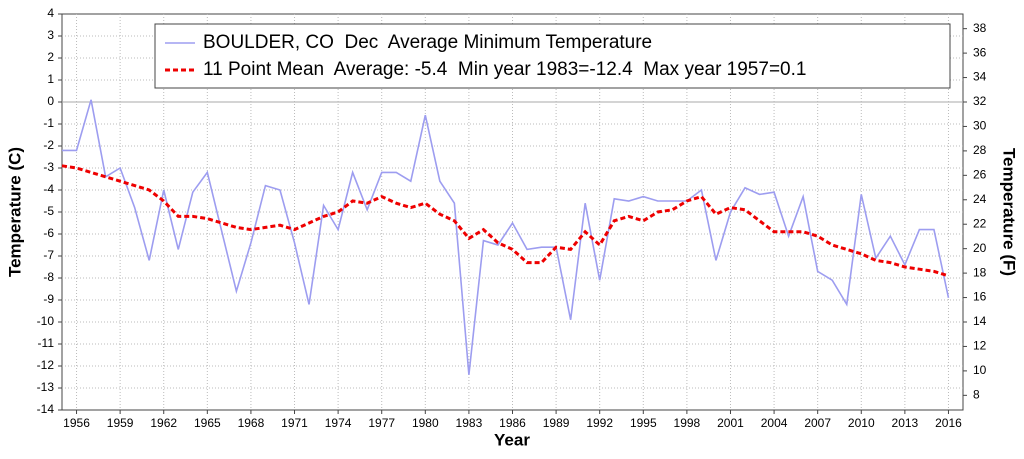 The image size is (1024, 459). Describe the element at coordinates (50, 35) in the screenshot. I see `y-tick-label: 3` at that location.